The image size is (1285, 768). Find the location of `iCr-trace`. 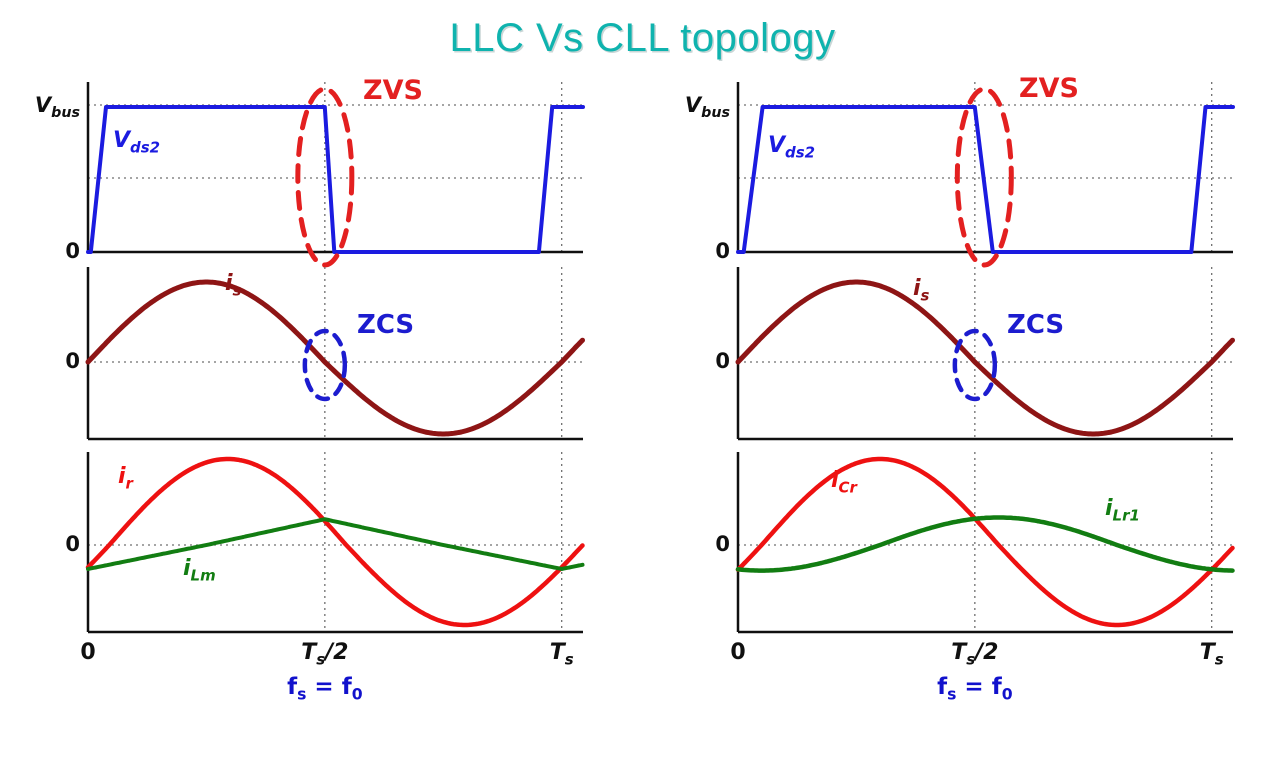

iCr-trace is located at coordinates (985, 542).